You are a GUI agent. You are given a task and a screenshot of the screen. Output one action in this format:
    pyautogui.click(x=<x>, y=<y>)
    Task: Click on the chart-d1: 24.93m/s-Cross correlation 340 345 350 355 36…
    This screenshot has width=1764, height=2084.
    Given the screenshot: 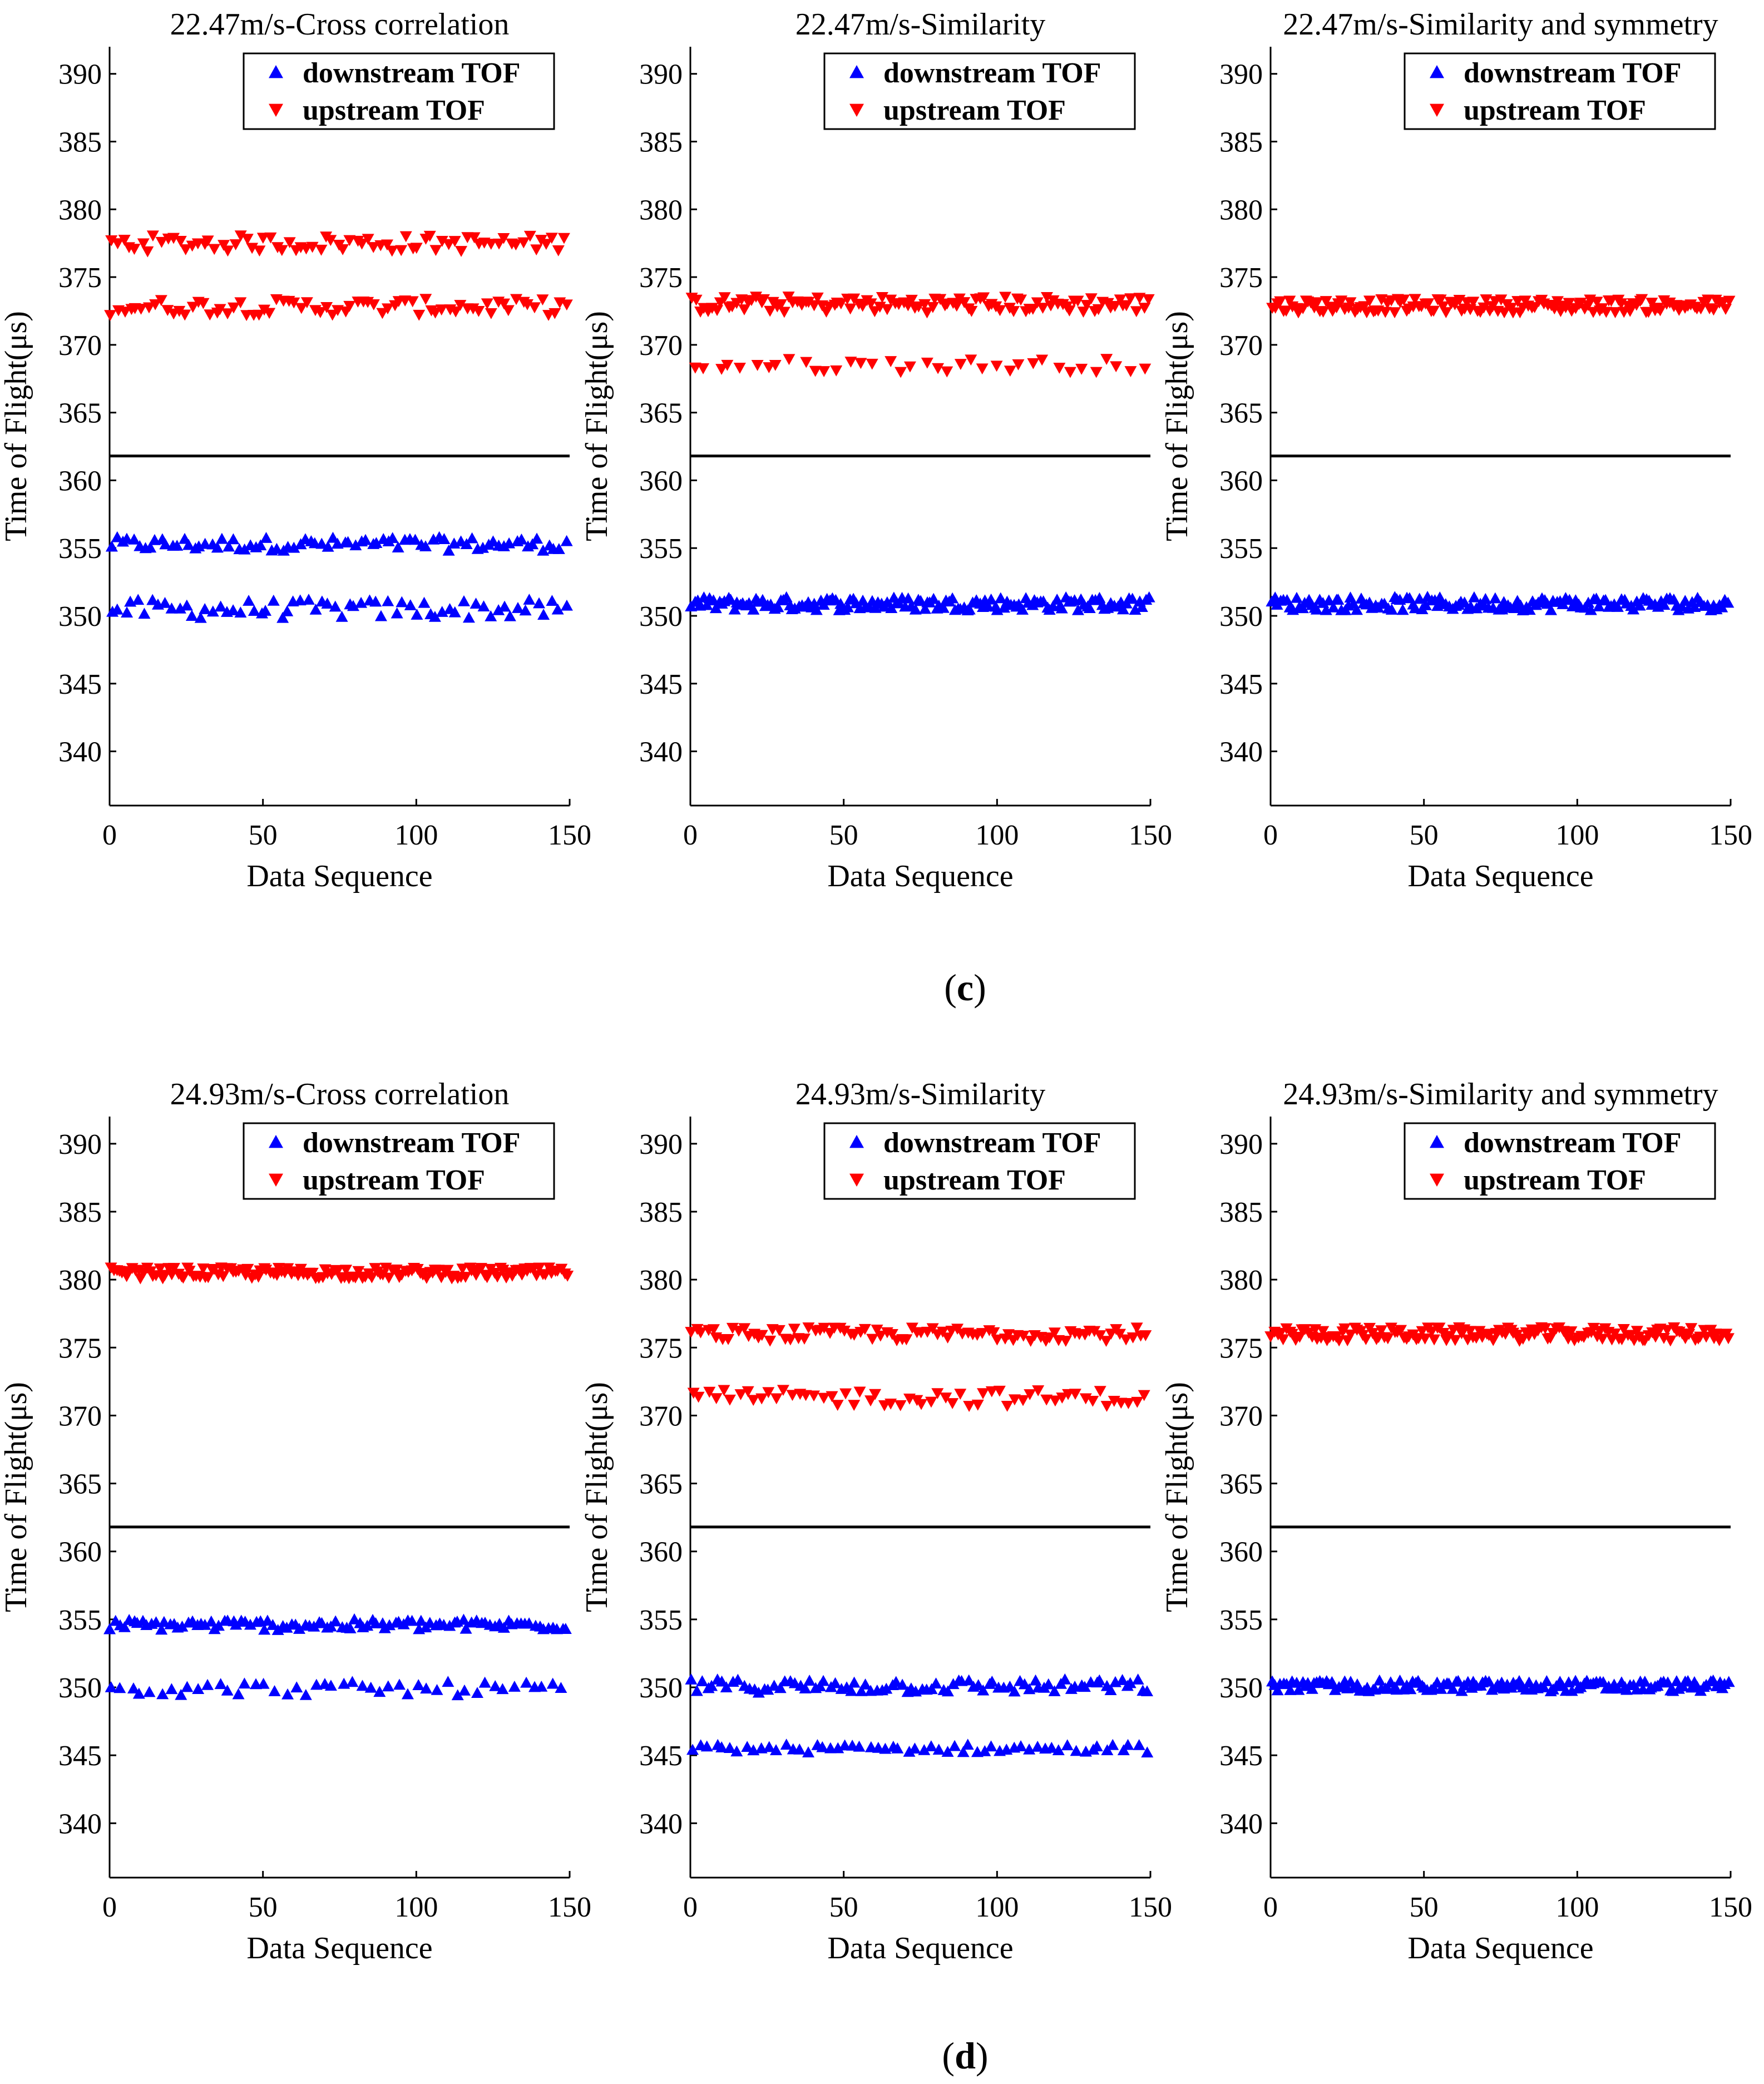 What is the action you would take?
    pyautogui.click(x=295, y=1521)
    